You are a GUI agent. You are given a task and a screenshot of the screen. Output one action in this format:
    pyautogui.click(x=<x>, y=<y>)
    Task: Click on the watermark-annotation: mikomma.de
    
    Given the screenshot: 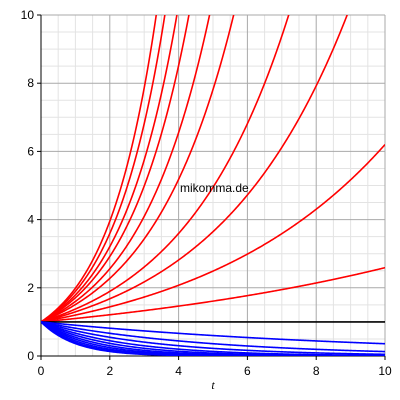 What is the action you would take?
    pyautogui.click(x=214, y=188)
    